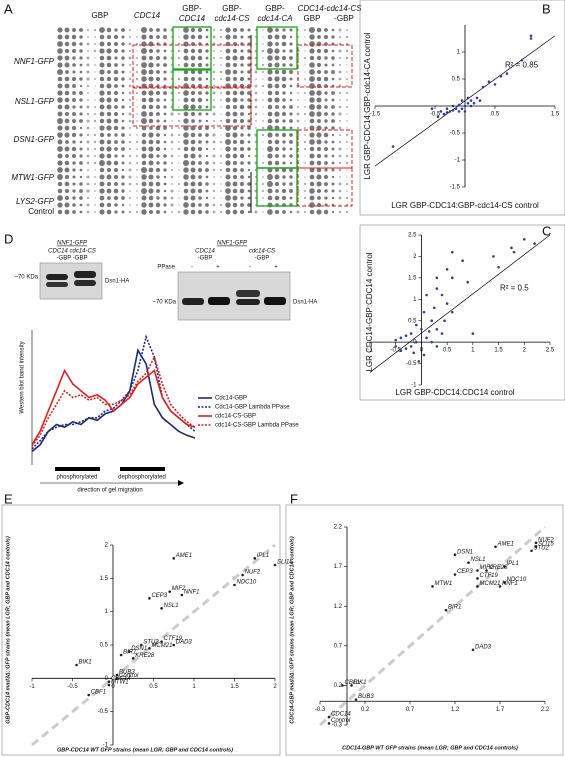 This screenshot has height=757, width=565. Describe the element at coordinates (455, 710) in the screenshot. I see `x-tick-label: 1.2` at that location.